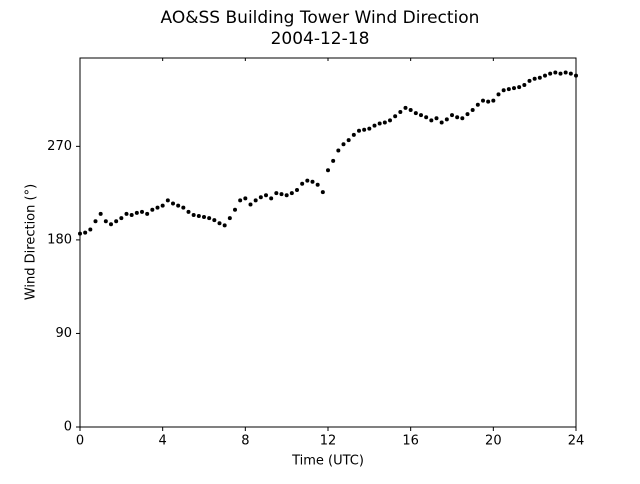 The image size is (640, 484). What do you see at coordinates (163, 441) in the screenshot?
I see `x-tick-label: 4` at bounding box center [163, 441].